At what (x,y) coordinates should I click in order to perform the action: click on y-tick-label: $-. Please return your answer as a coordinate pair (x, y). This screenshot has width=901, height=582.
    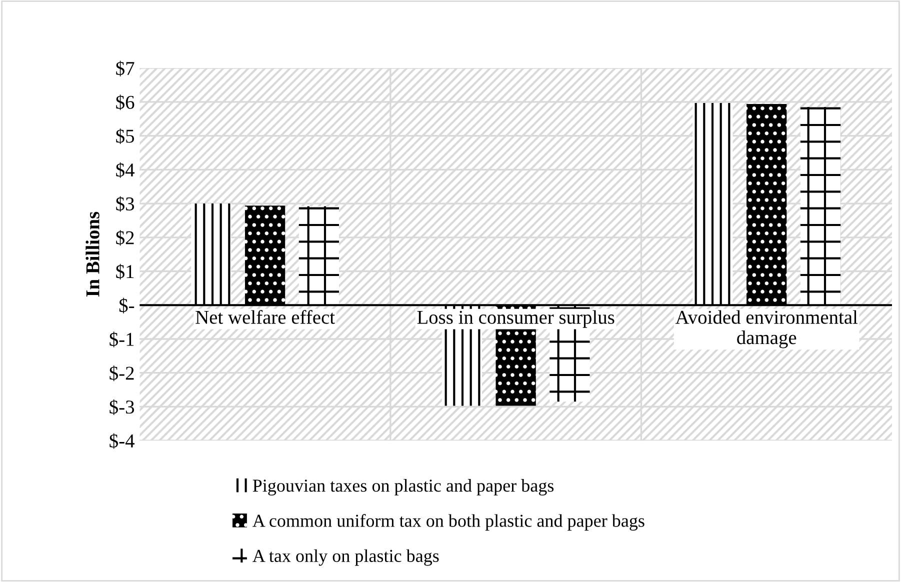
    Looking at the image, I should click on (126, 306).